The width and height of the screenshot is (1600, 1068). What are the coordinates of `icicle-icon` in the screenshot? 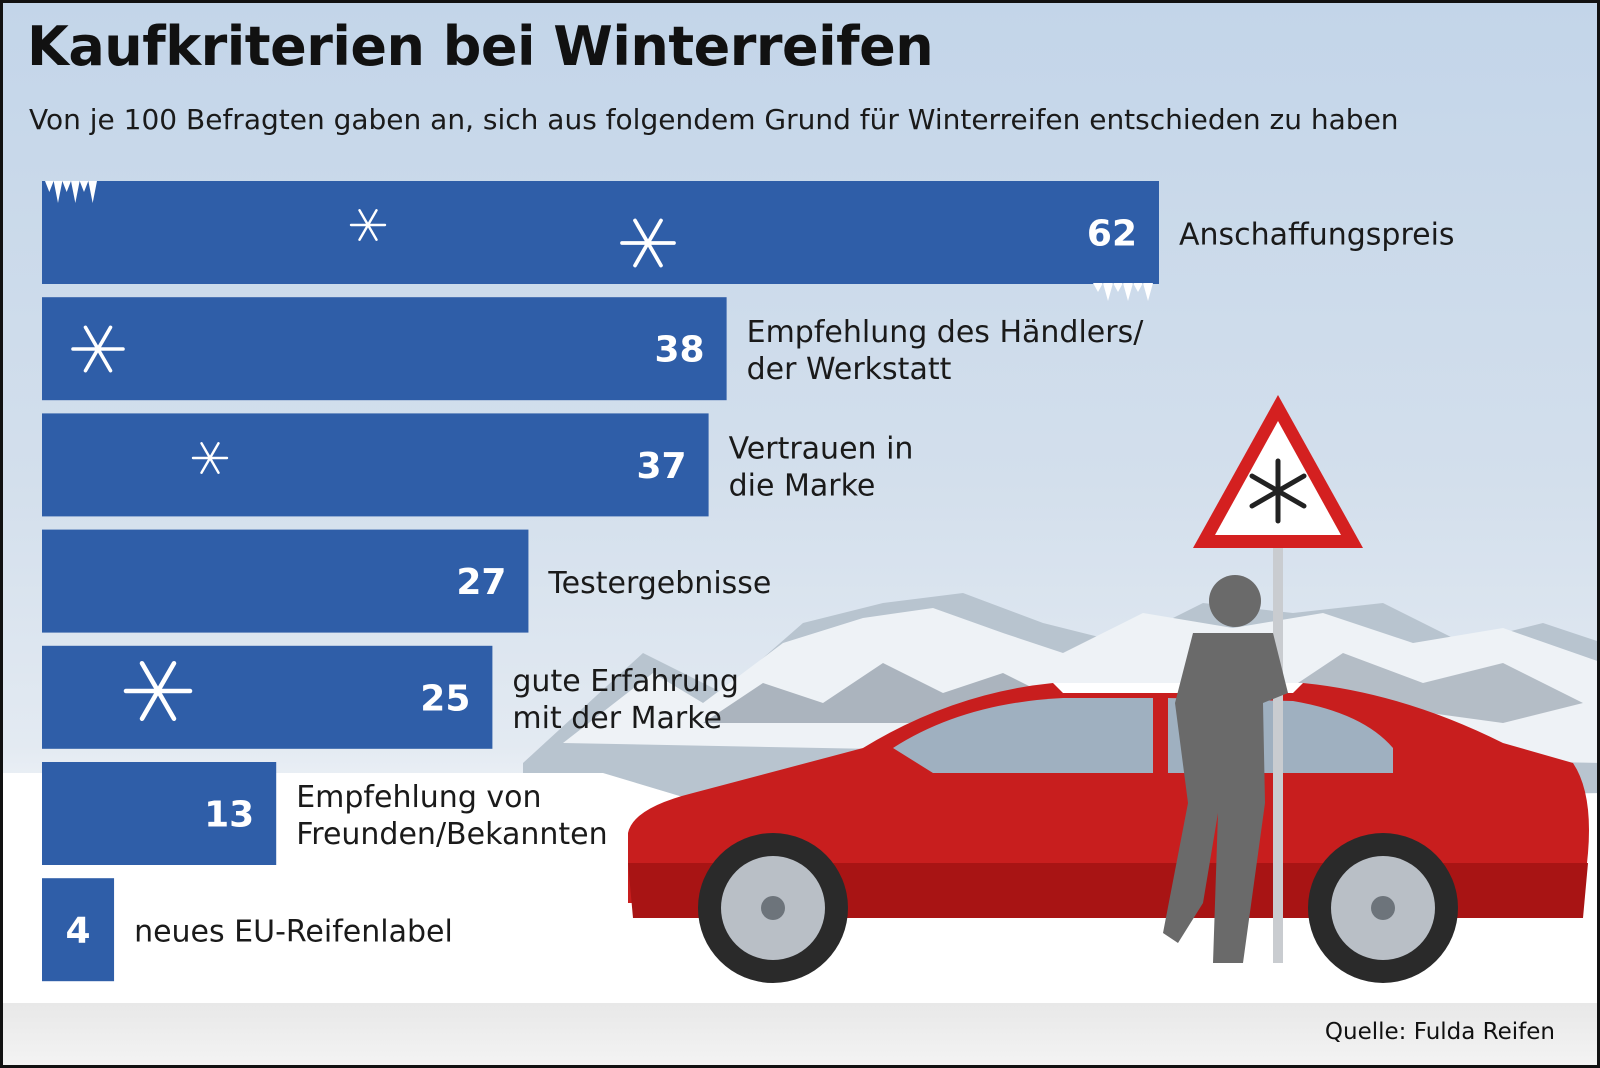 It's located at (599, 241).